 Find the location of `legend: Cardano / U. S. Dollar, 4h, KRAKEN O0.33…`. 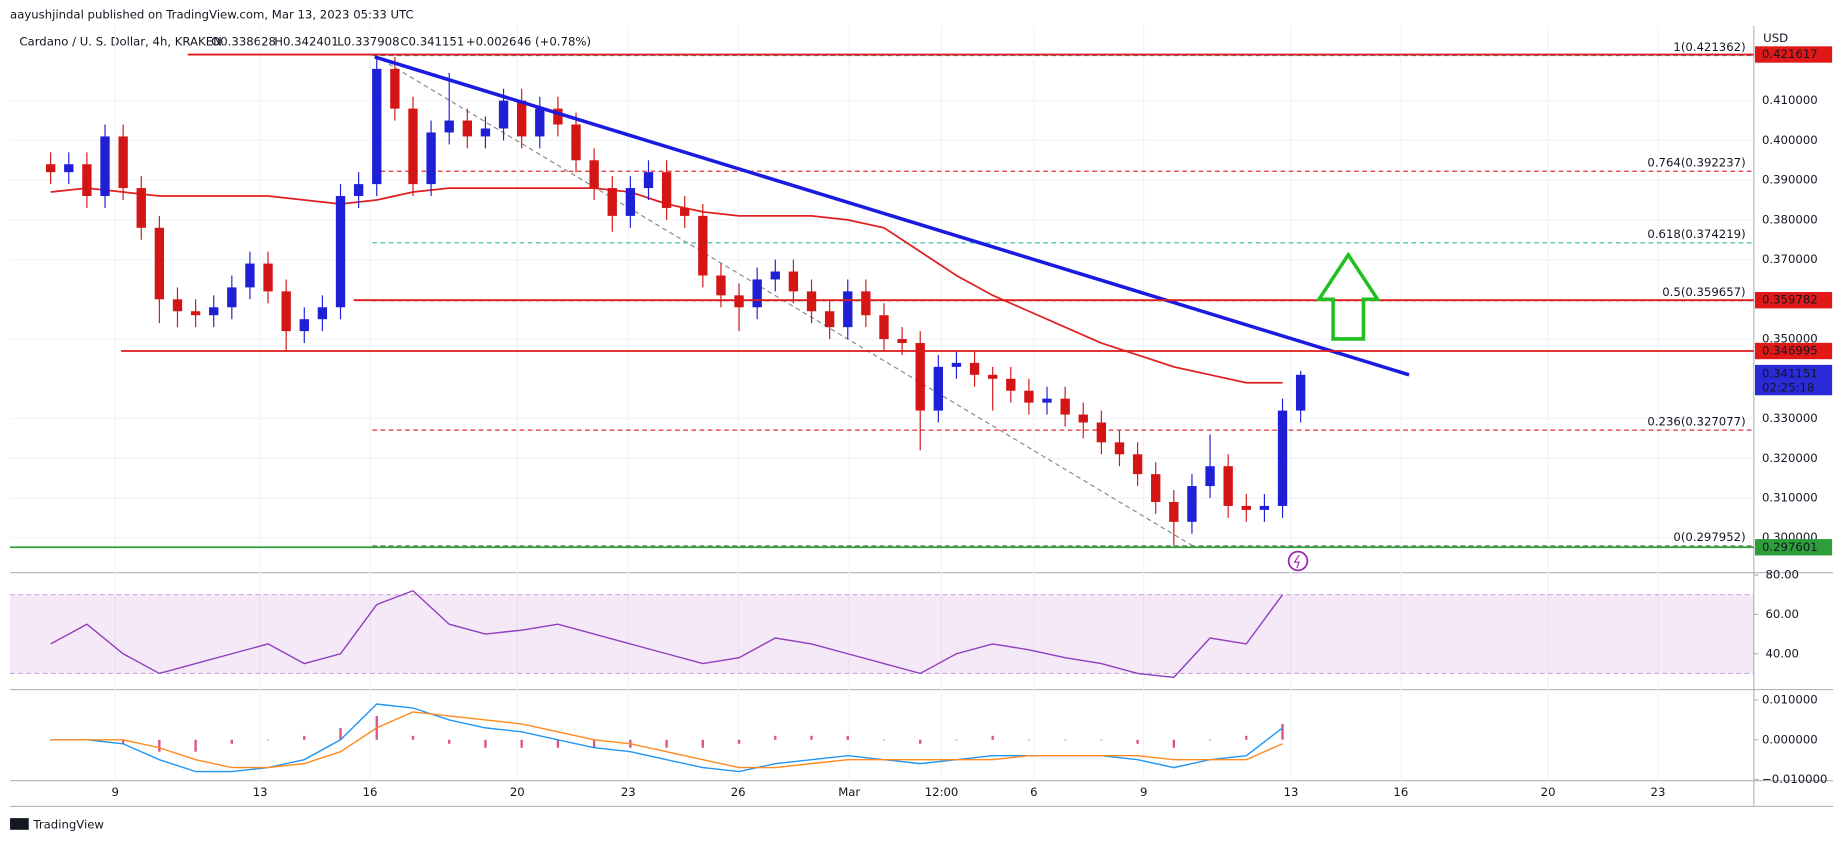

legend: Cardano / U. S. Dollar, 4h, KRAKEN O0.33… is located at coordinates (305, 42).